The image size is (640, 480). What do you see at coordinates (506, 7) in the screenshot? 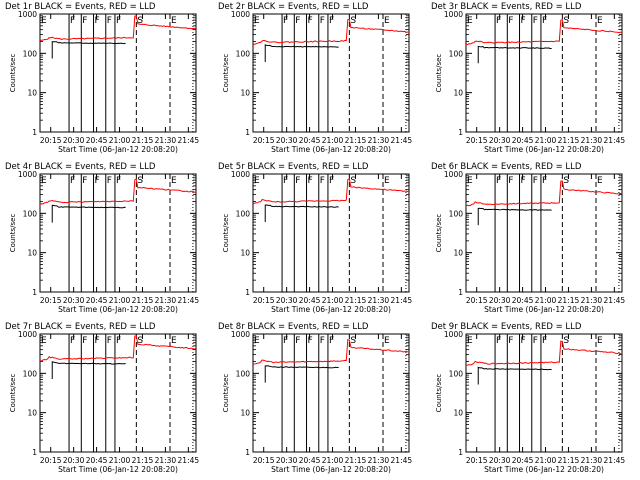
I see `panel-title: Det 3r BLACK = Events, RED = LLD` at bounding box center [506, 7].